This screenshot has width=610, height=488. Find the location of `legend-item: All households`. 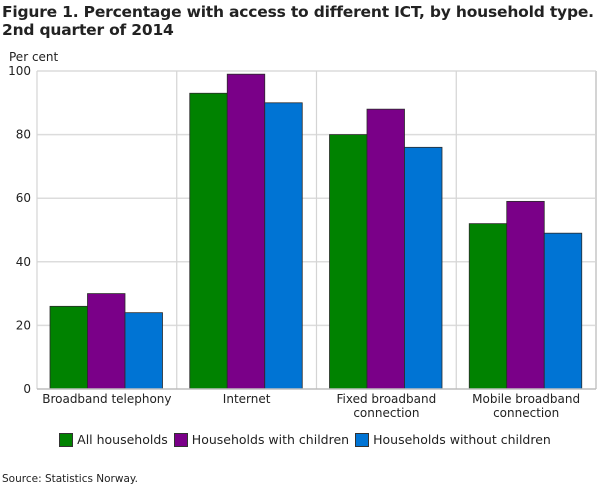

legend-item: All households is located at coordinates (113, 439).